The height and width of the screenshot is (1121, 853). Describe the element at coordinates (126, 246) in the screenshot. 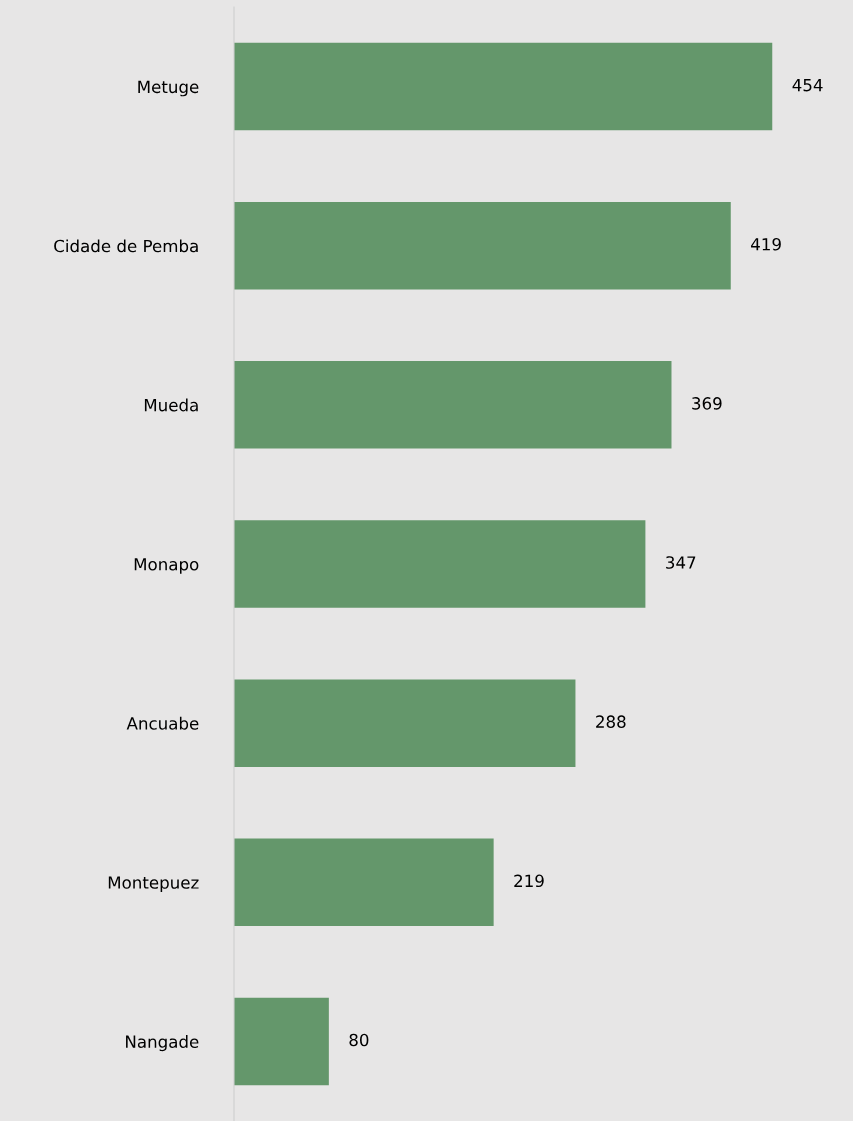

I see `y-tick-label: Cidade de Pemba` at that location.